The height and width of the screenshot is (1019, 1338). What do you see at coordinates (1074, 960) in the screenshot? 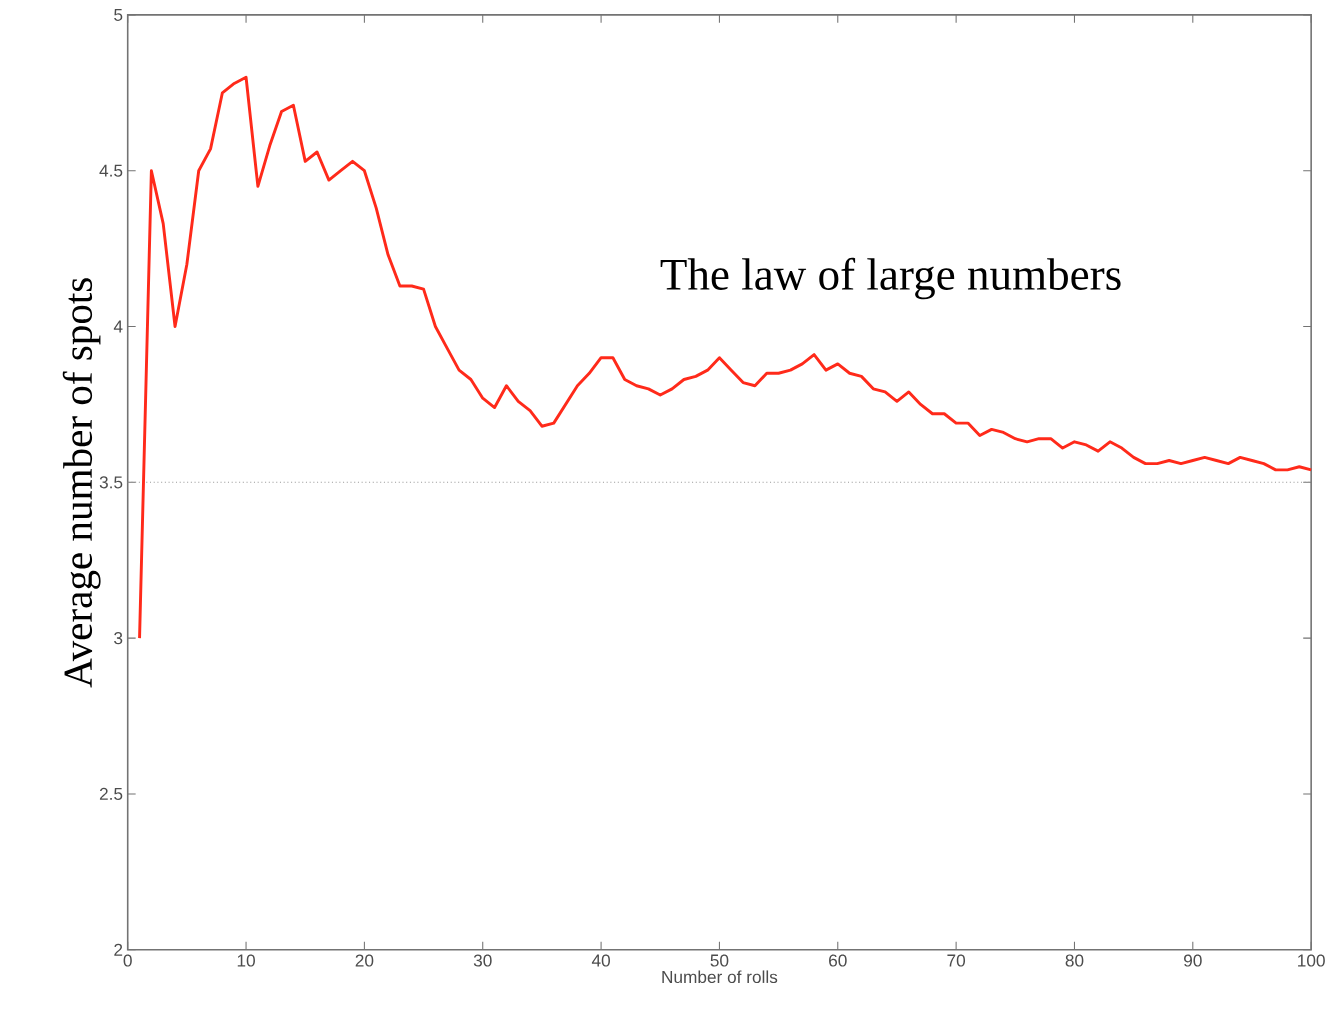
I see `x-tick-label: 80` at bounding box center [1074, 960].